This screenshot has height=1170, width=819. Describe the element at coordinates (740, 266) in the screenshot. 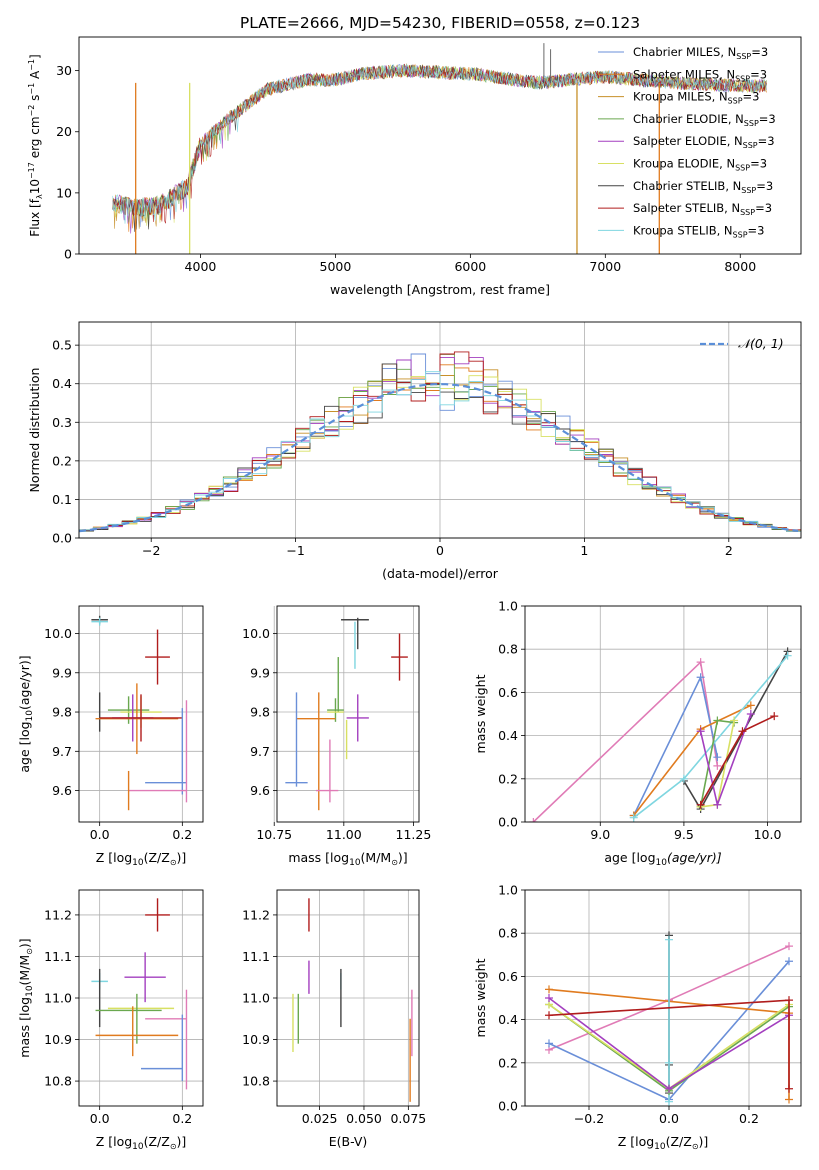

I see `x-tick-label: 8000` at that location.